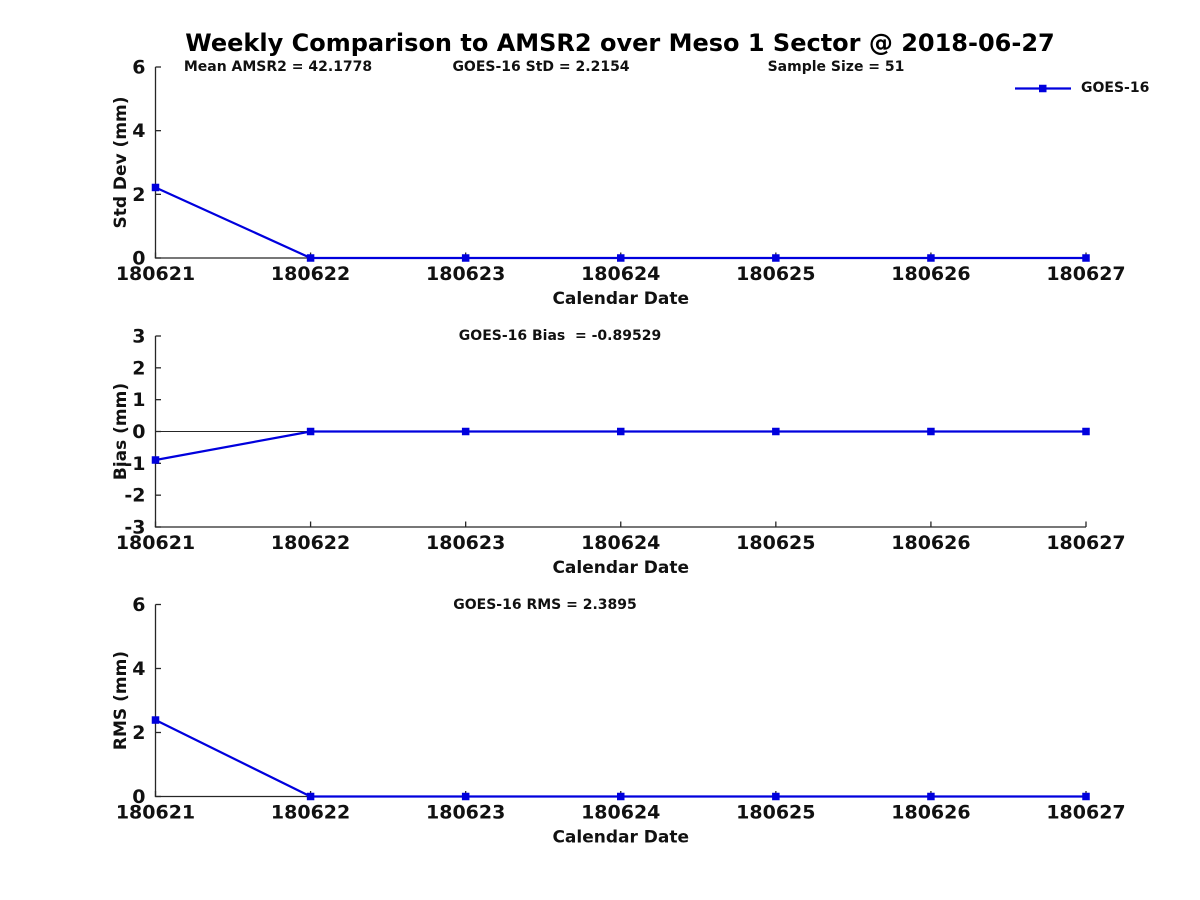 The width and height of the screenshot is (1200, 900). I want to click on y-axis-label: Bias (mm), so click(121, 431).